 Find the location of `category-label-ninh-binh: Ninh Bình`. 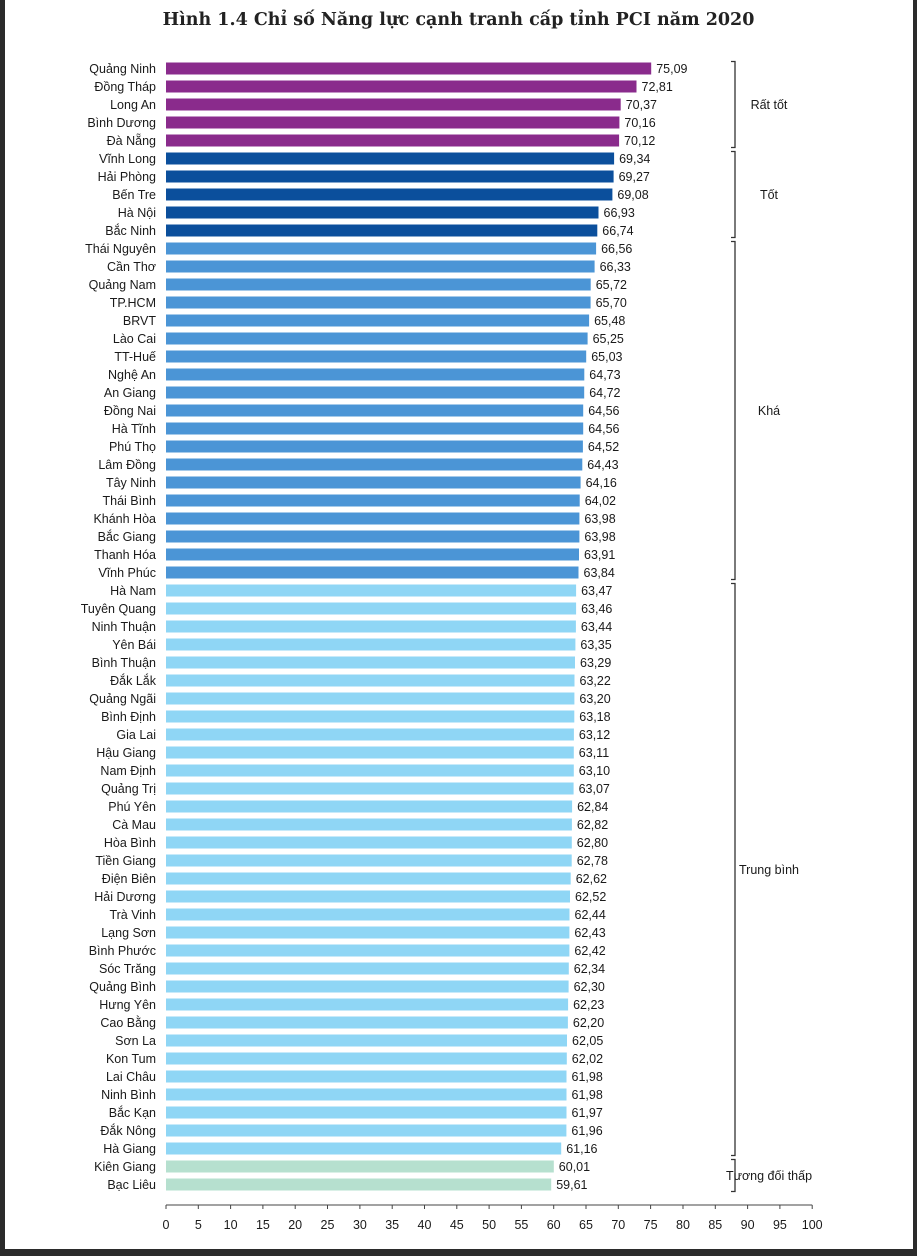

category-label-ninh-binh: Ninh Bình is located at coordinates (128, 1095).